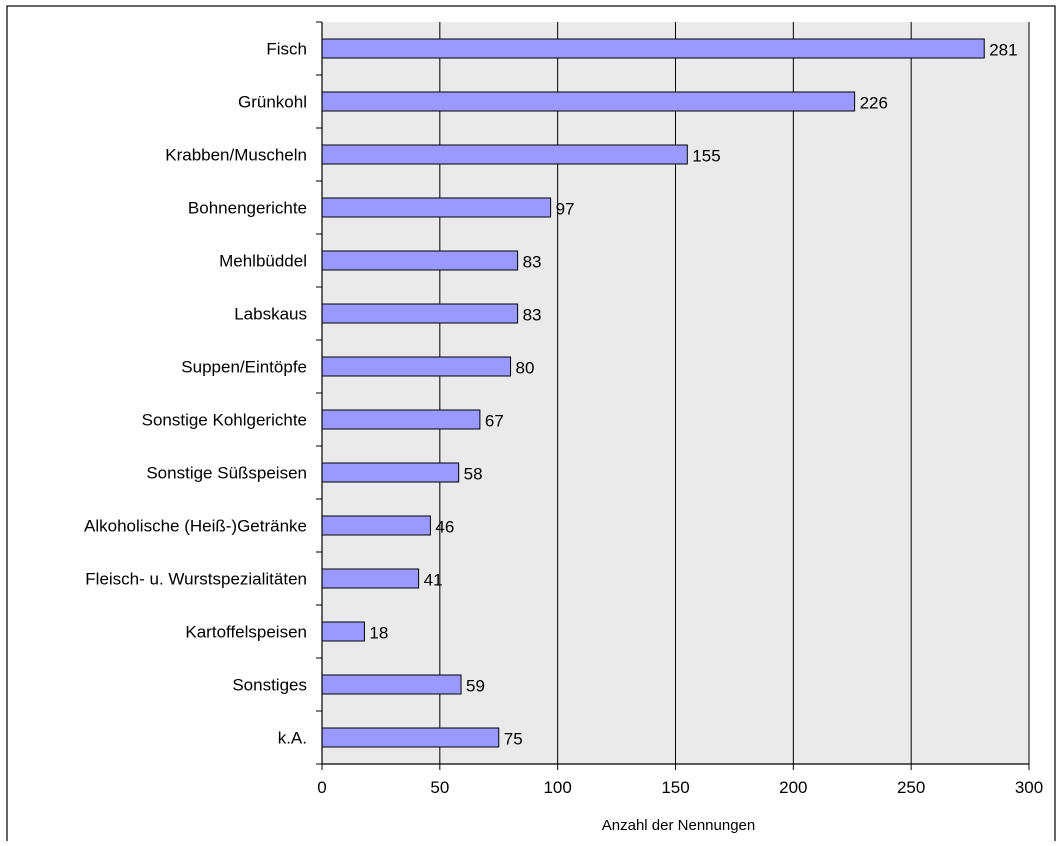  What do you see at coordinates (439, 787) in the screenshot?
I see `x-tick-label: 50` at bounding box center [439, 787].